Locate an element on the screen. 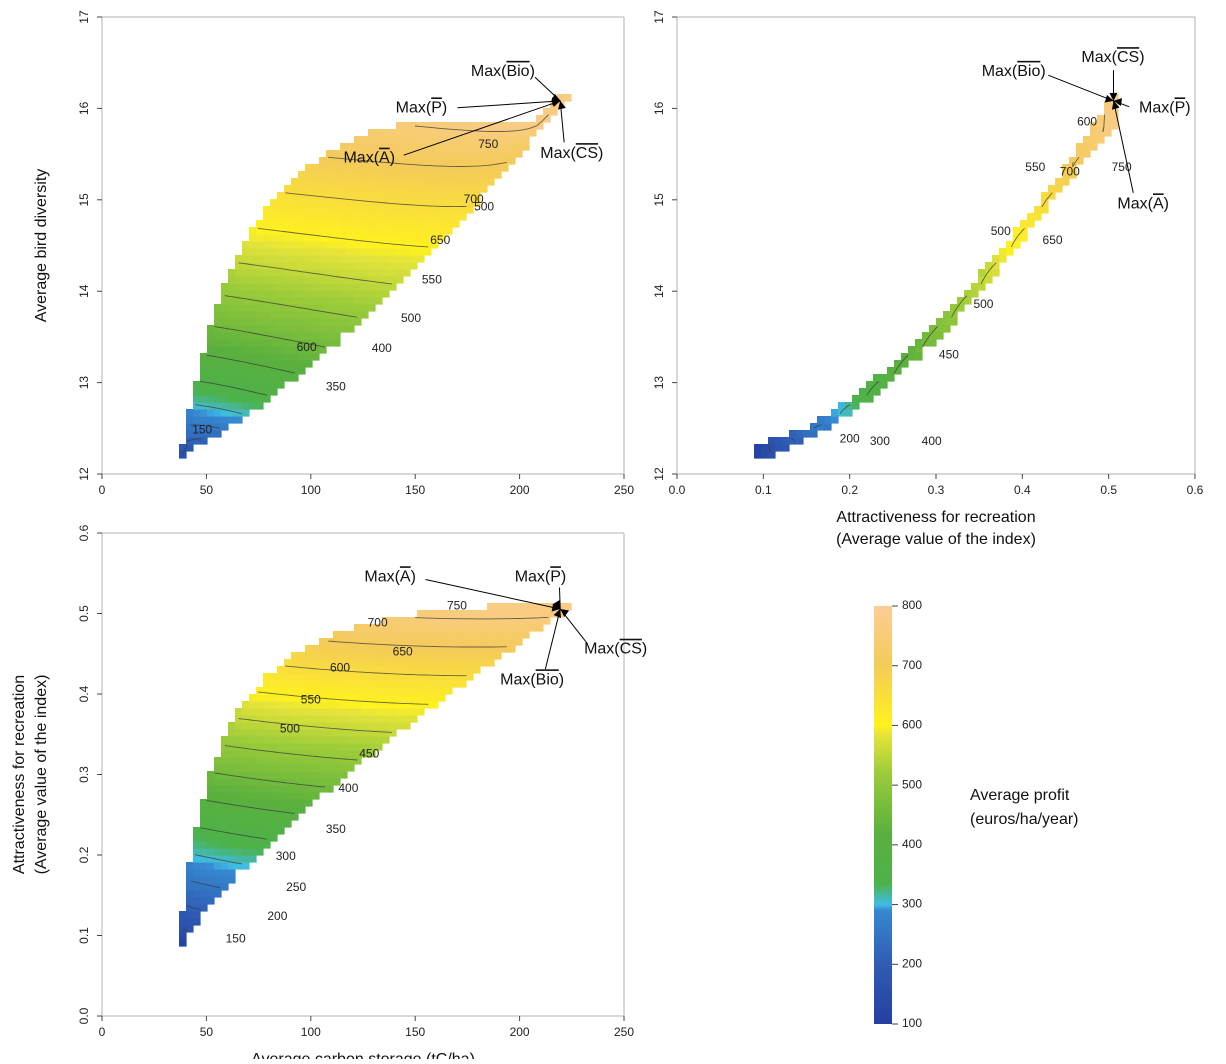 This screenshot has height=1064, width=1226. max-annotations: Max(Bio)Max(CS)Max(P)Max(A) is located at coordinates (1086, 130).